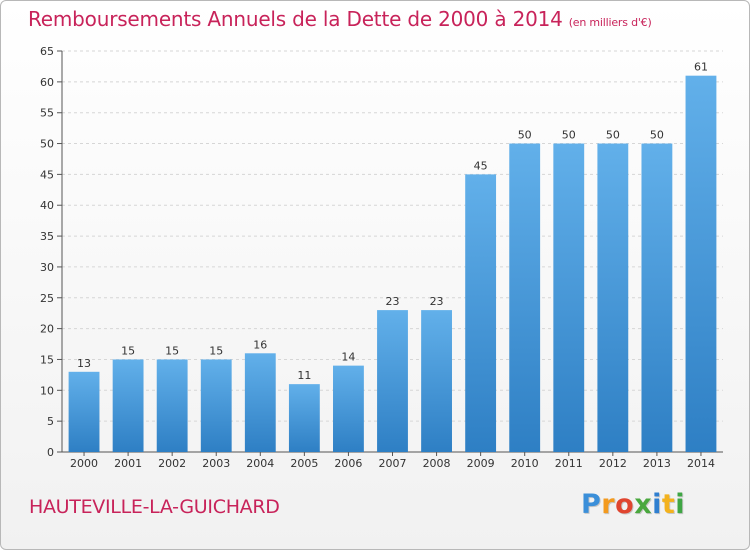 This screenshot has width=750, height=550. What do you see at coordinates (393, 463) in the screenshot?
I see `x-tick-label: 2007` at bounding box center [393, 463].